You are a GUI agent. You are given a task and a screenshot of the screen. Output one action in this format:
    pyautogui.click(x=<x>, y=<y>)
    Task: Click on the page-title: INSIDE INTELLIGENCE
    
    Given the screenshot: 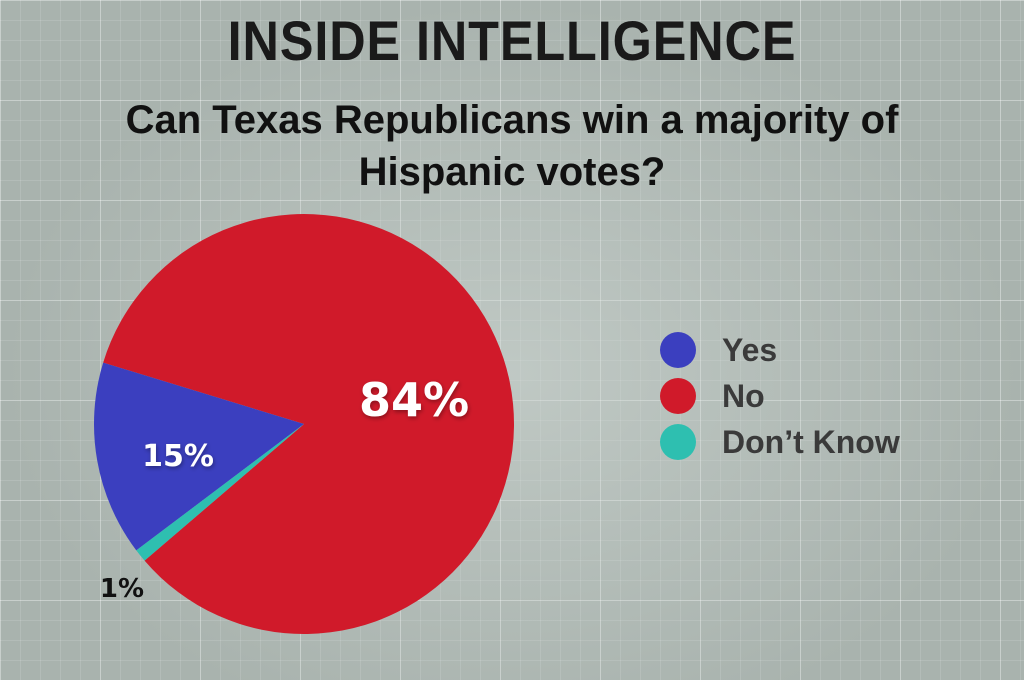 What is the action you would take?
    pyautogui.click(x=512, y=40)
    